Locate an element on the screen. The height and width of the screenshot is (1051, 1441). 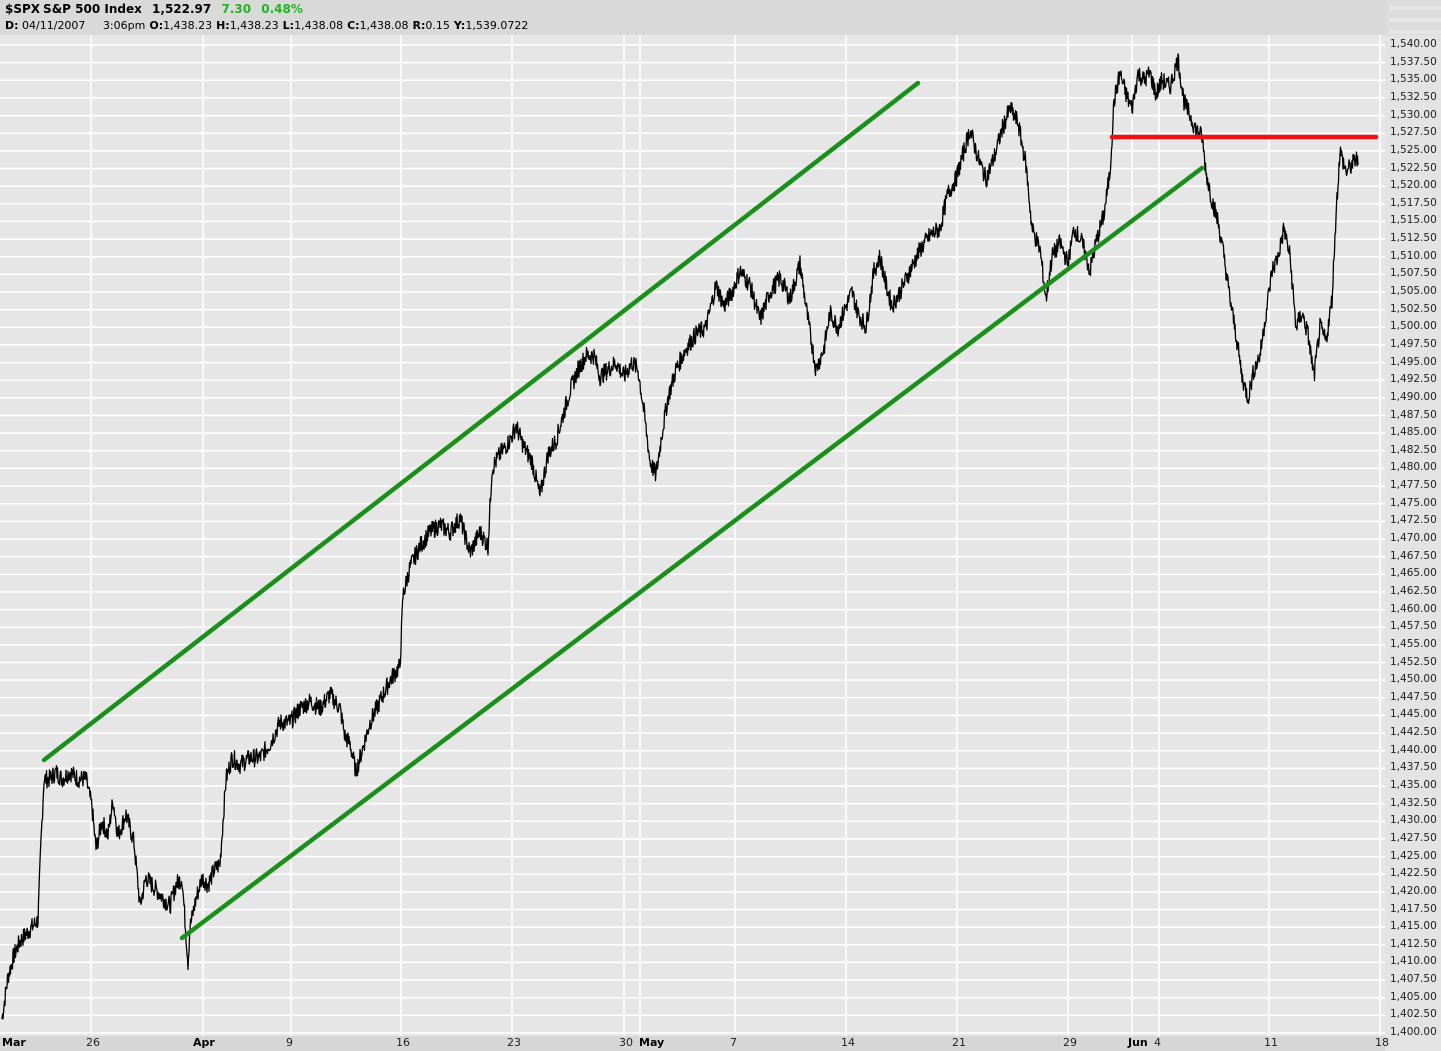
x-tick-label: May is located at coordinates (652, 1042).